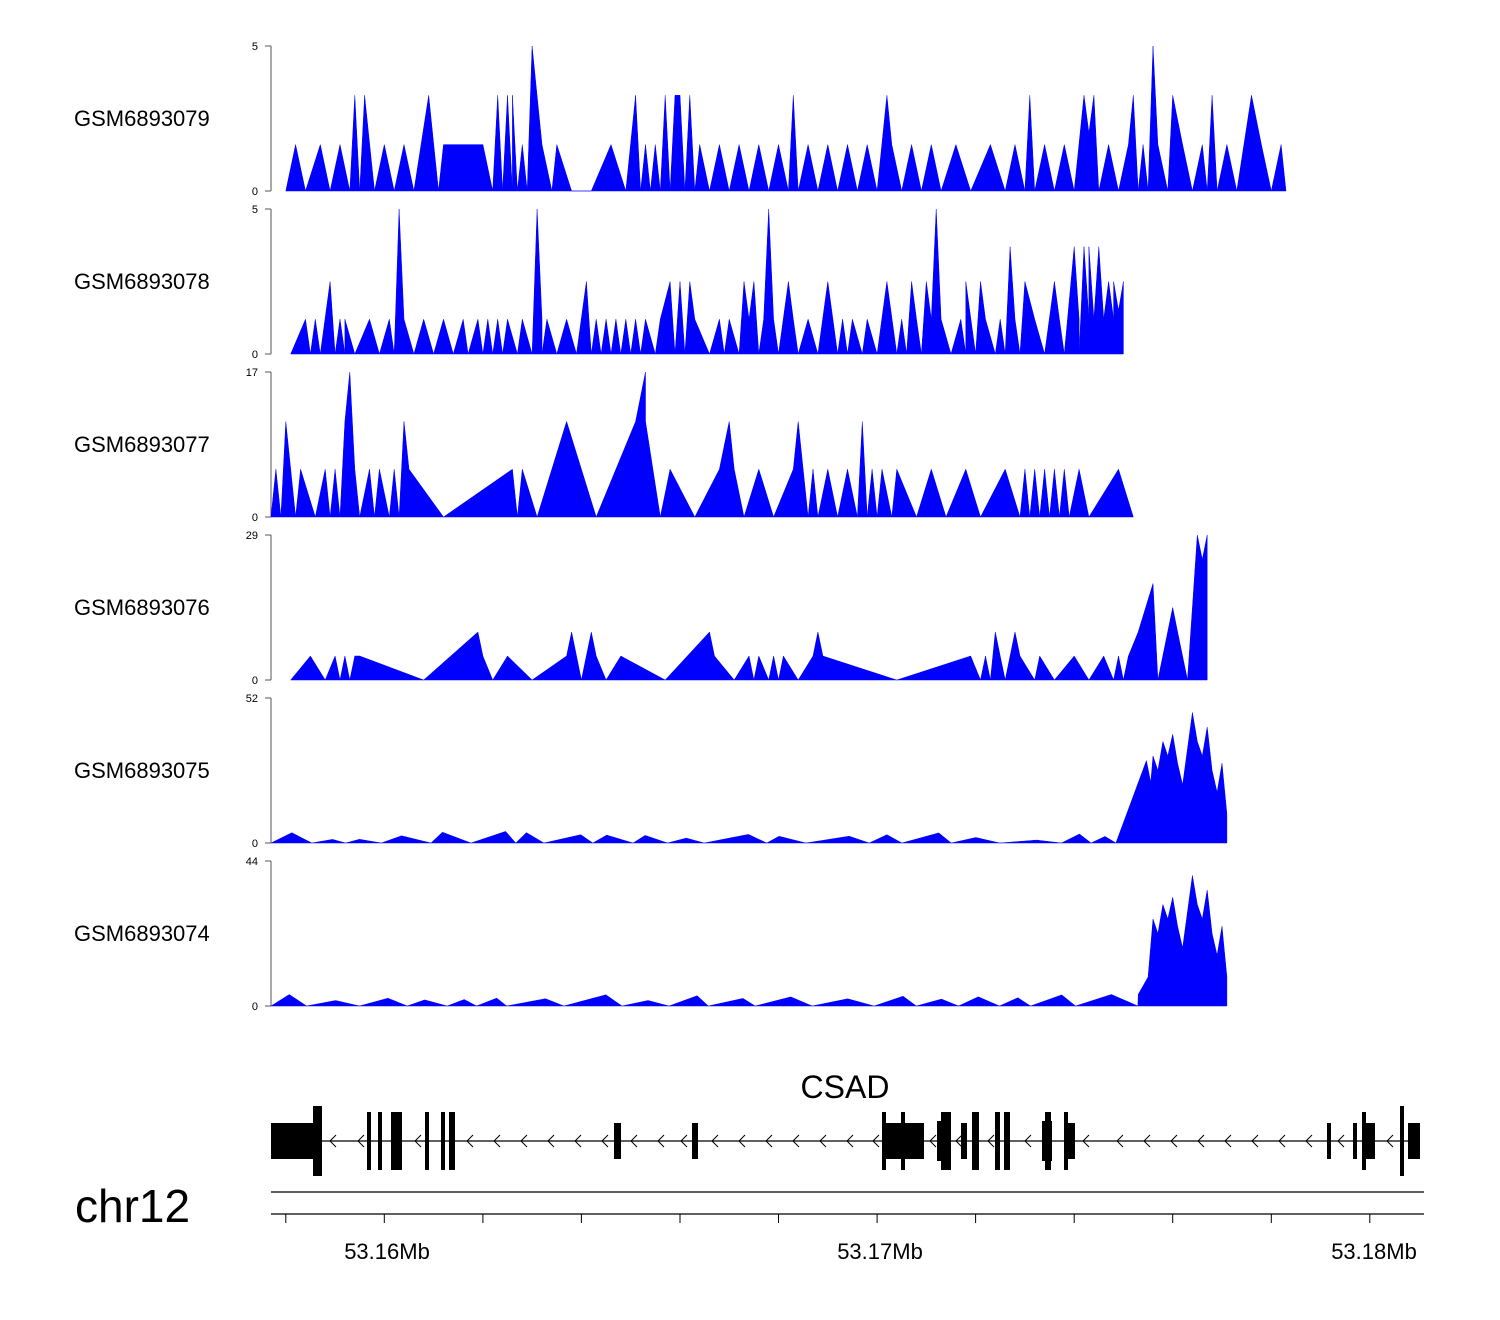 This screenshot has height=1320, width=1500. Describe the element at coordinates (252, 862) in the screenshot. I see `y-axis-max-label: 44` at that location.